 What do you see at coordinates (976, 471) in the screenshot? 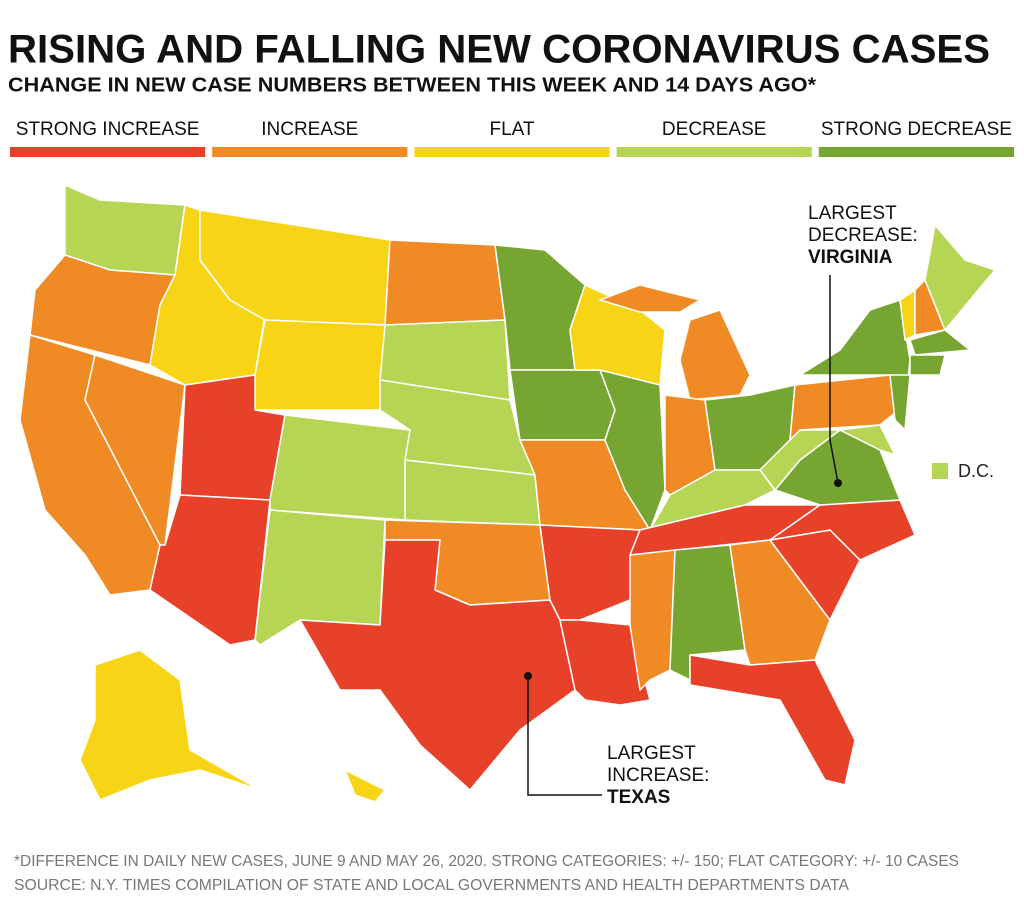
I see `dc-label: D.C.` at bounding box center [976, 471].